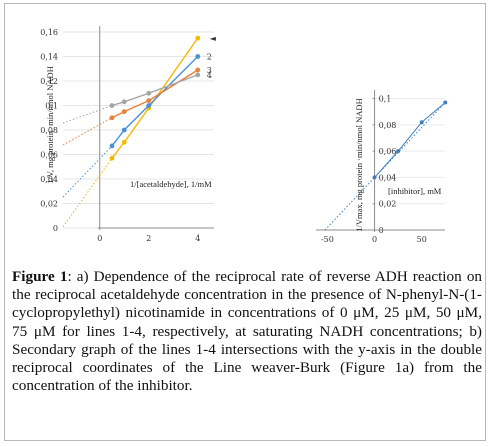 This screenshot has width=491, height=447. I want to click on b-y-tick-label: 0,04, so click(388, 177).